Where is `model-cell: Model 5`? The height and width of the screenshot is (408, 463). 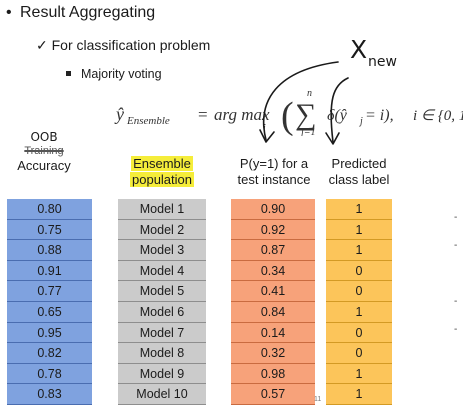
model-cell: Model 5 is located at coordinates (162, 291).